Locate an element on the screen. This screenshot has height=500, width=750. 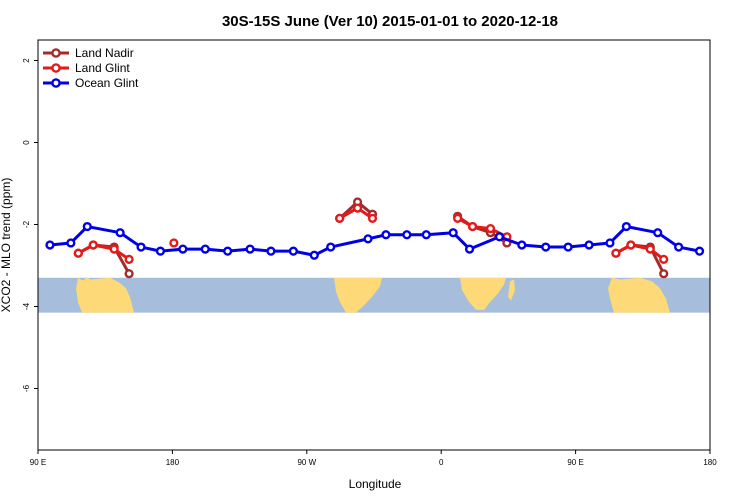
legend-item-1: Land Glint is located at coordinates (86, 68).